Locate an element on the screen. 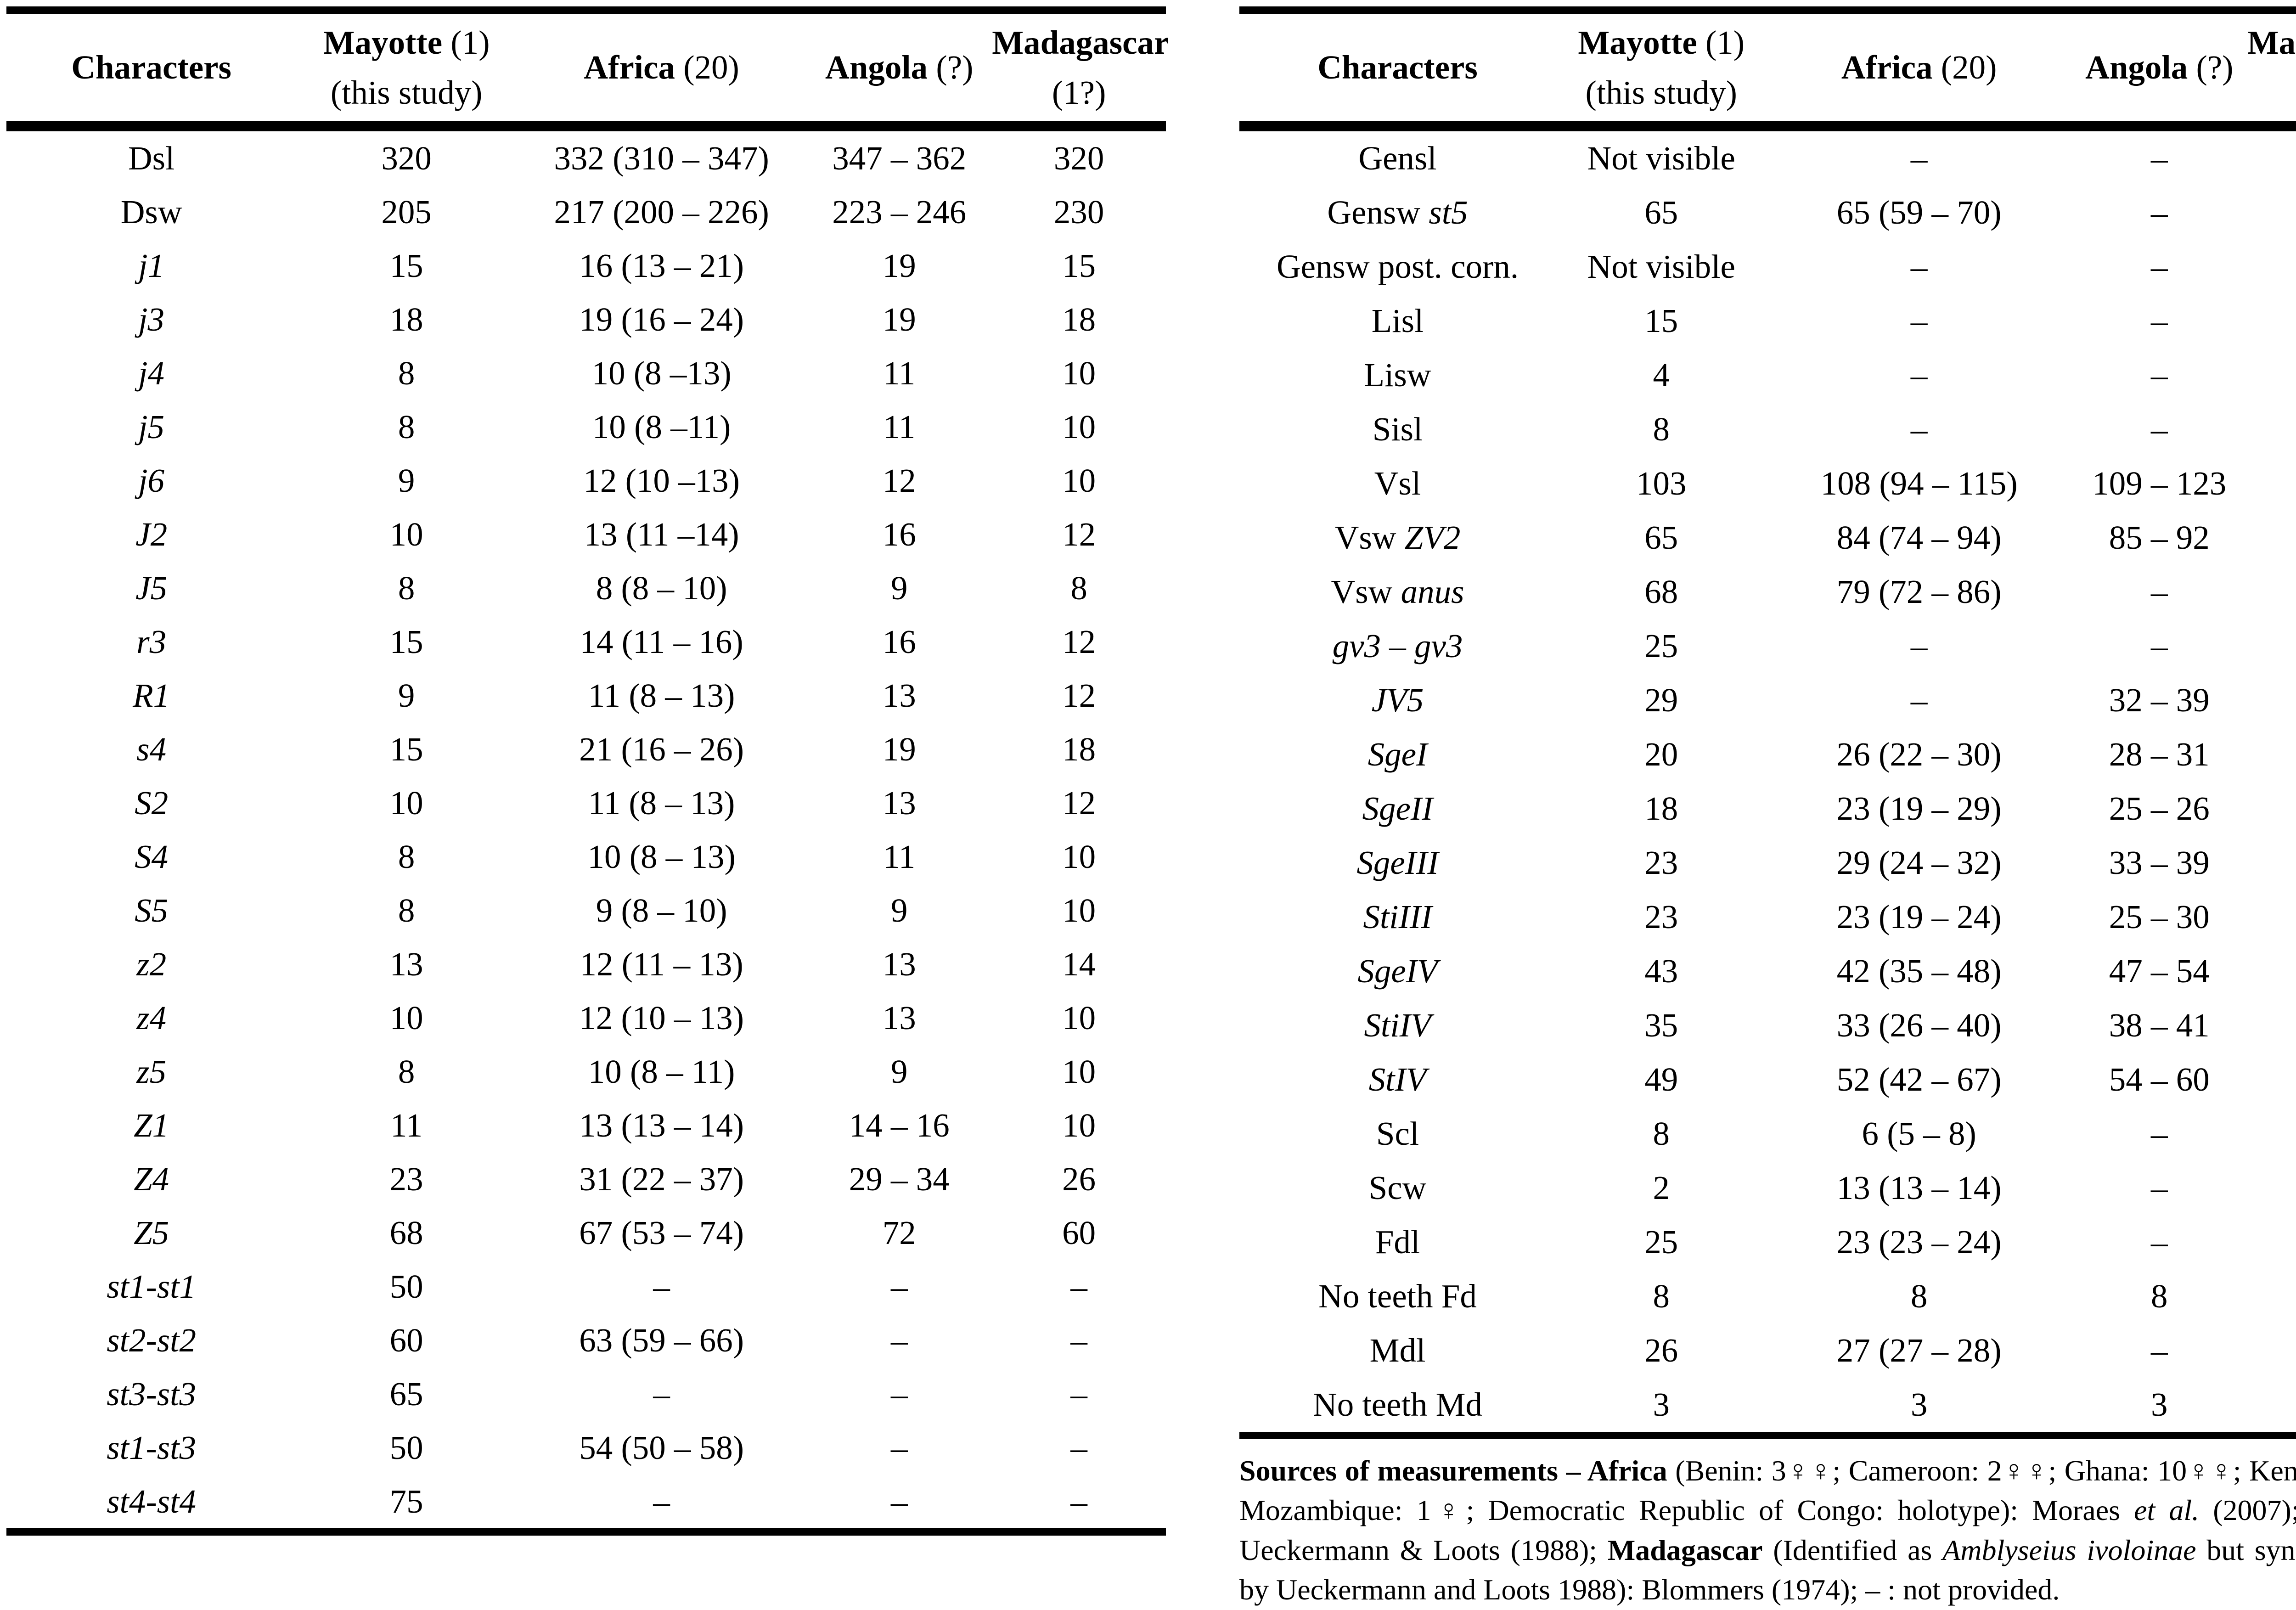 The width and height of the screenshot is (2296, 1610). table-row: Sisl 8 – – – is located at coordinates (1768, 429).